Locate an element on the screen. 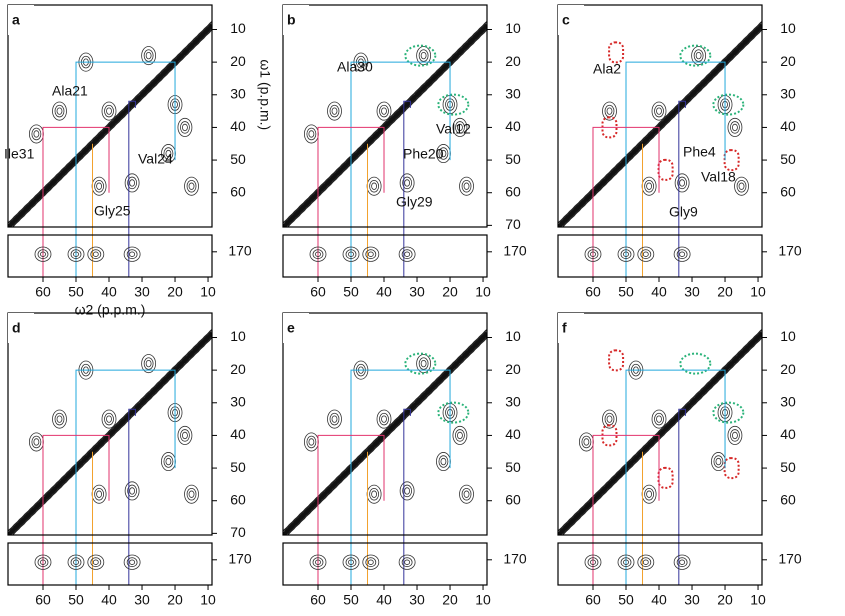  x-axis-label: ω2 (p.p.m.) is located at coordinates (110, 310).